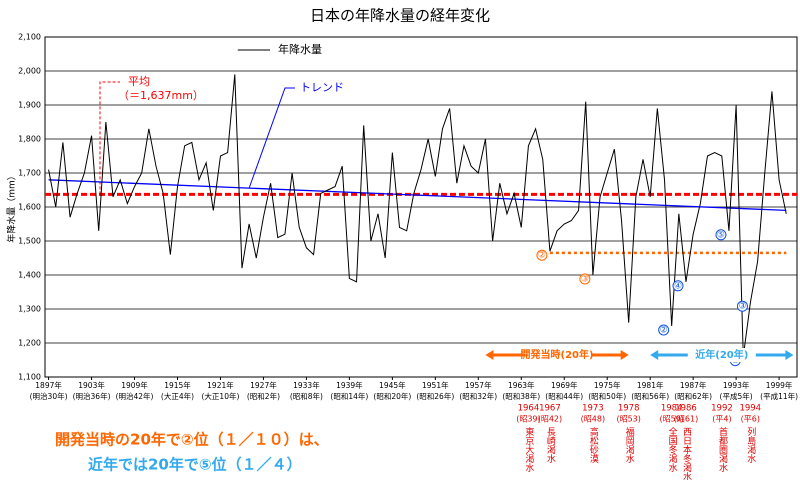  Describe the element at coordinates (607, 396) in the screenshot. I see `x-tick-era: (昭和50年)` at that location.